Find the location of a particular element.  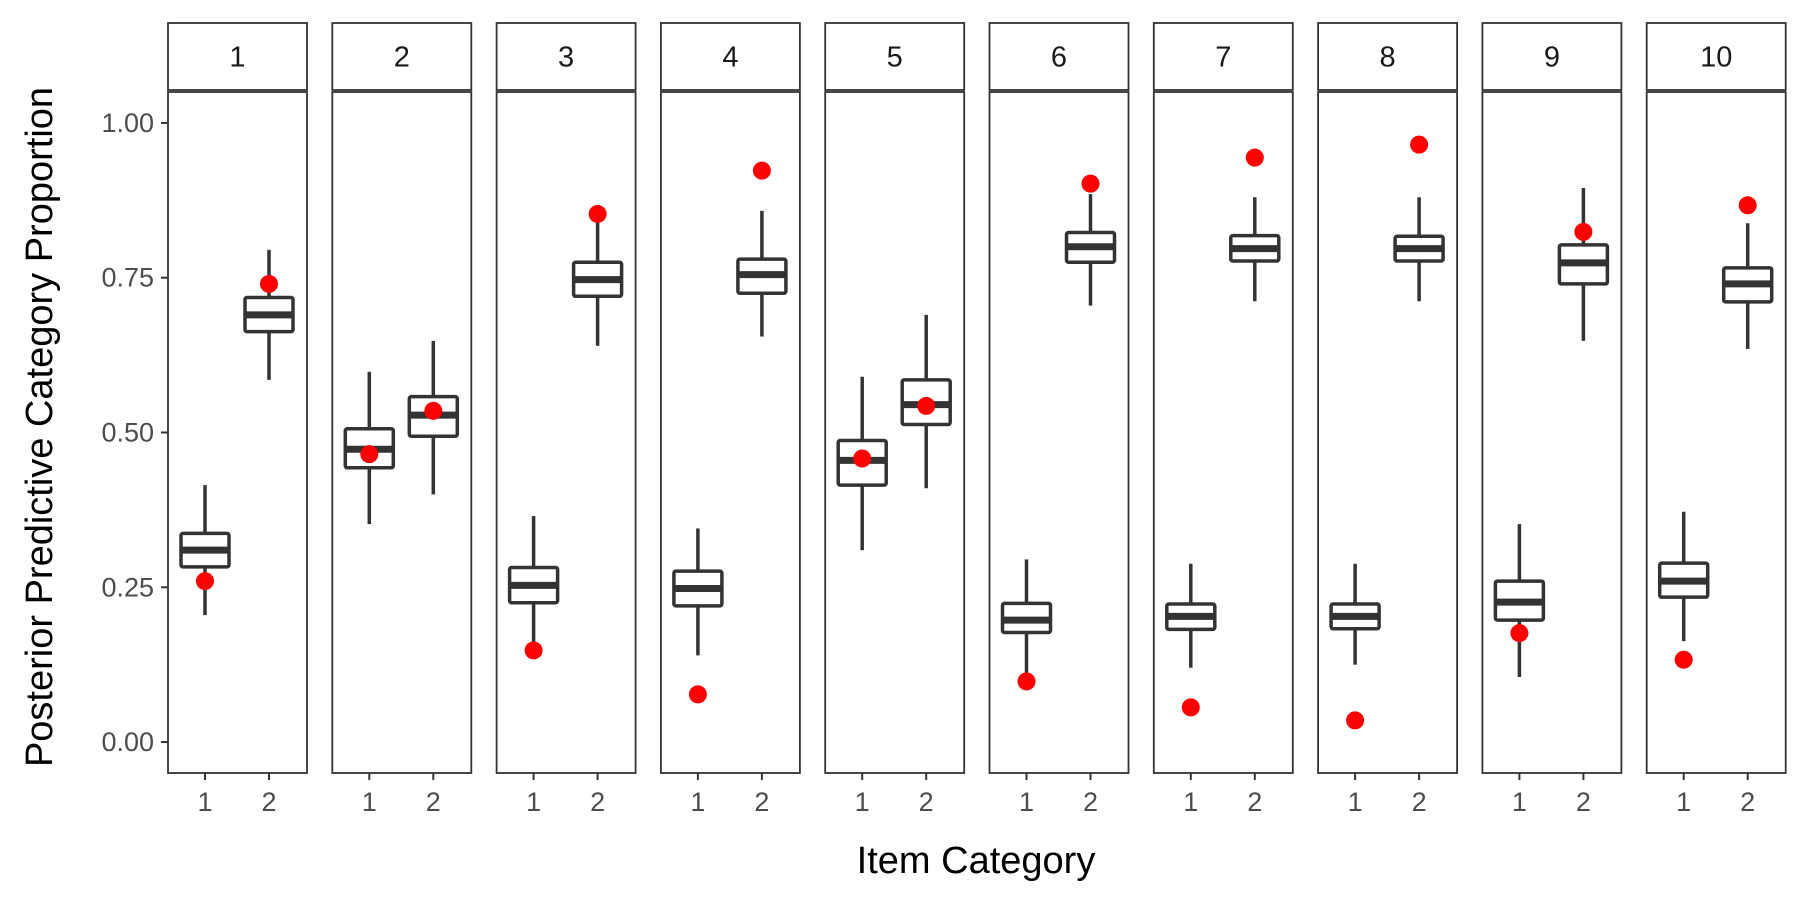

strip-label: 1 is located at coordinates (237, 58).